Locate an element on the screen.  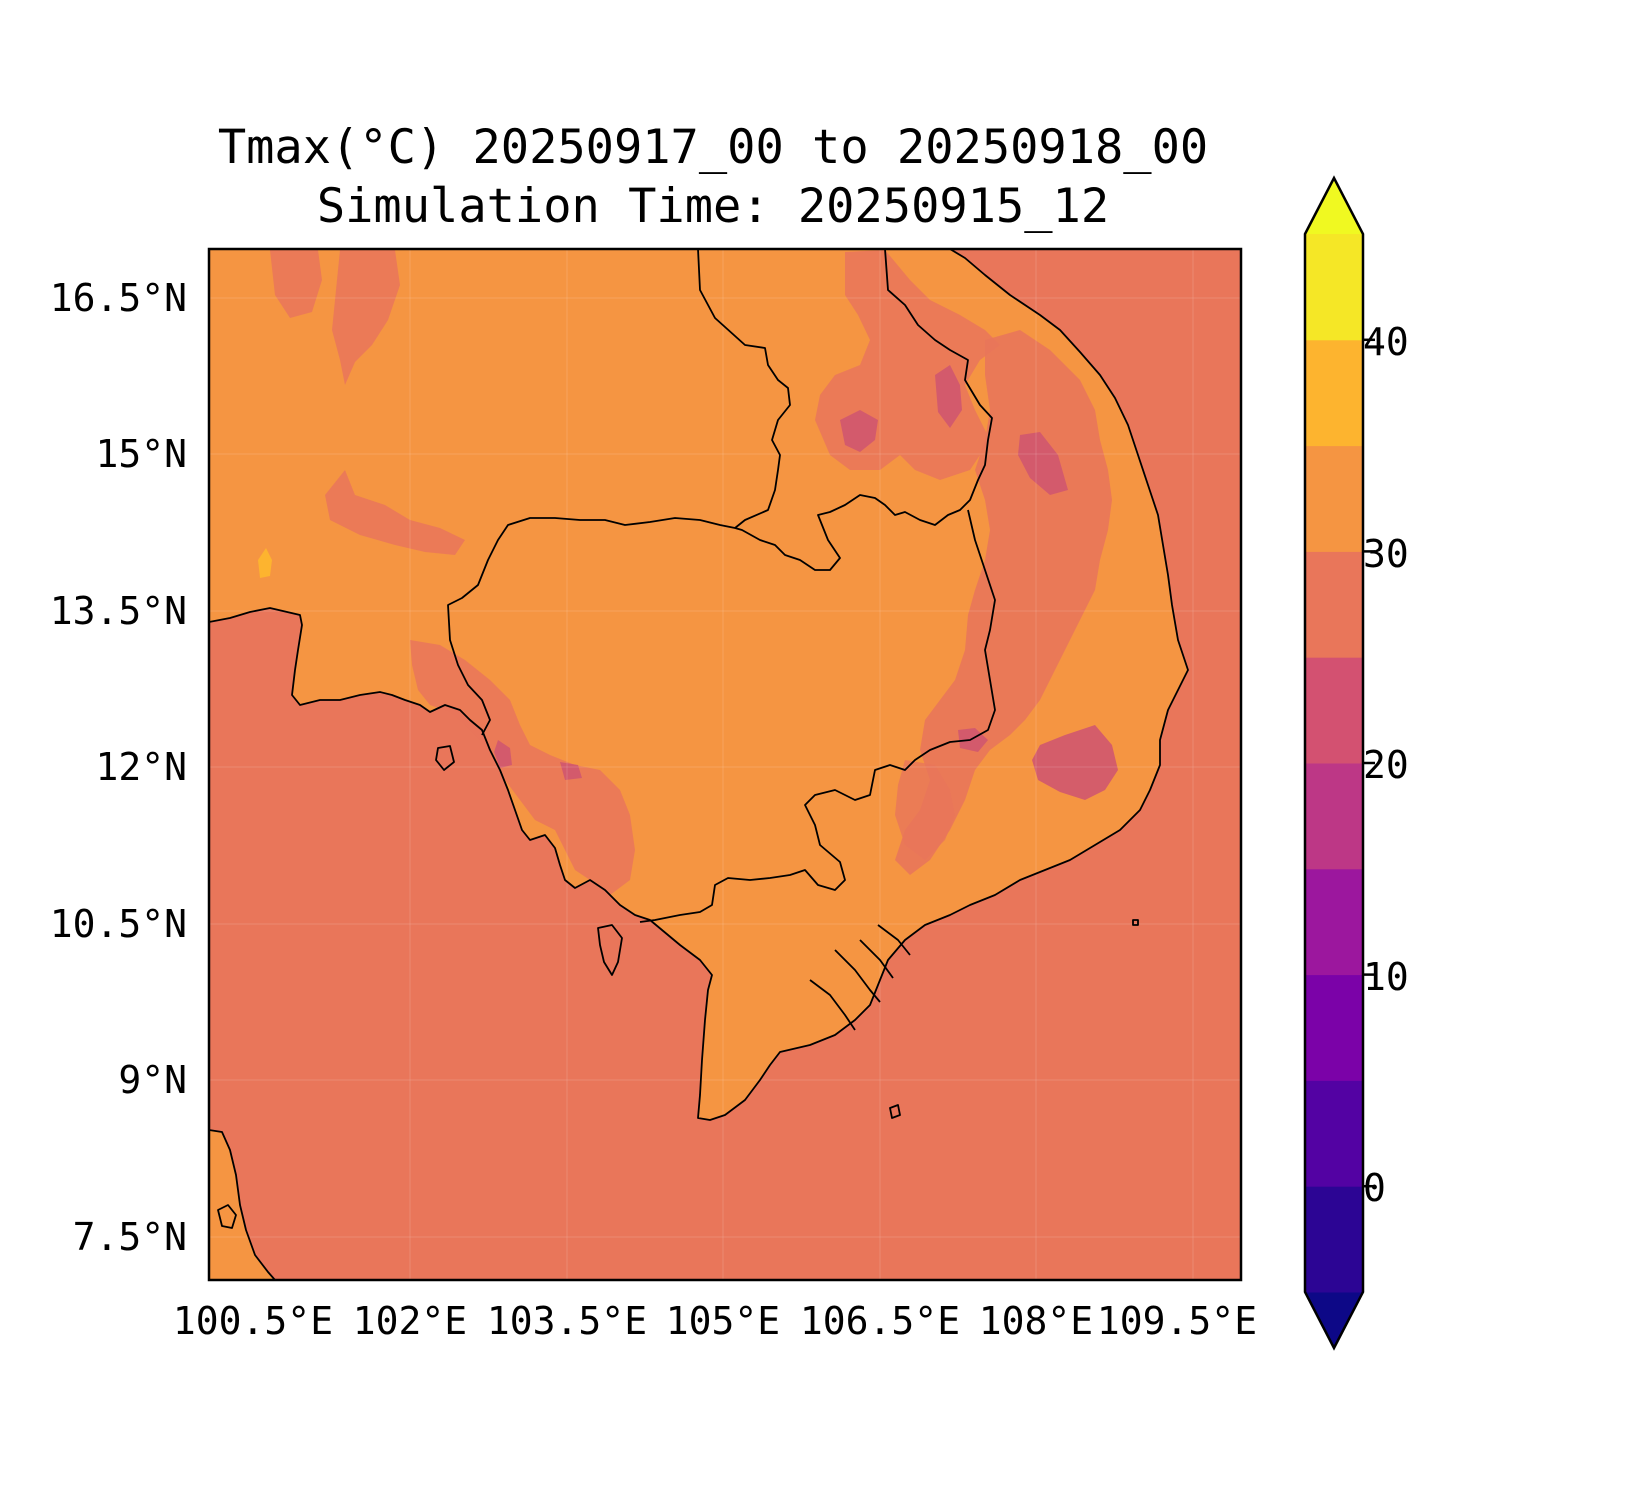
colorbar-tick-label: 30 is located at coordinates (1386, 554).